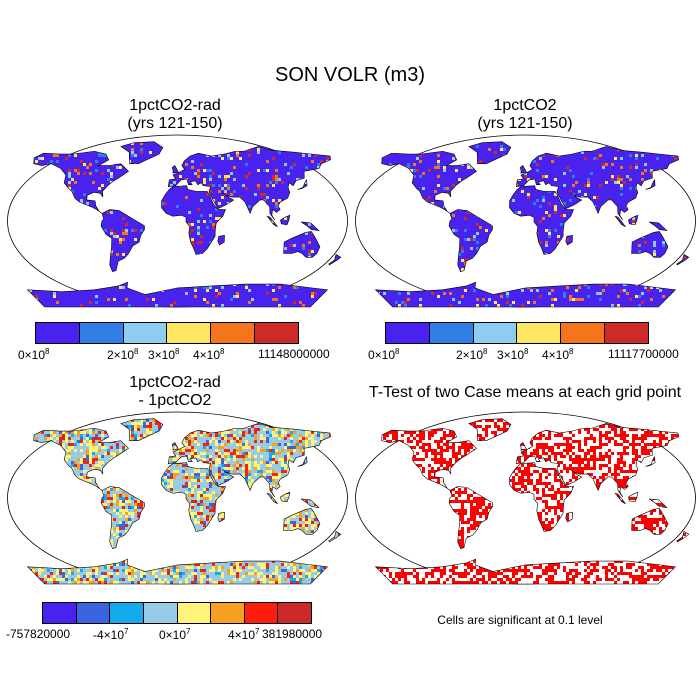 The height and width of the screenshot is (700, 700). I want to click on panel-3-title-line1: 1pctCO2-rad, so click(175, 382).